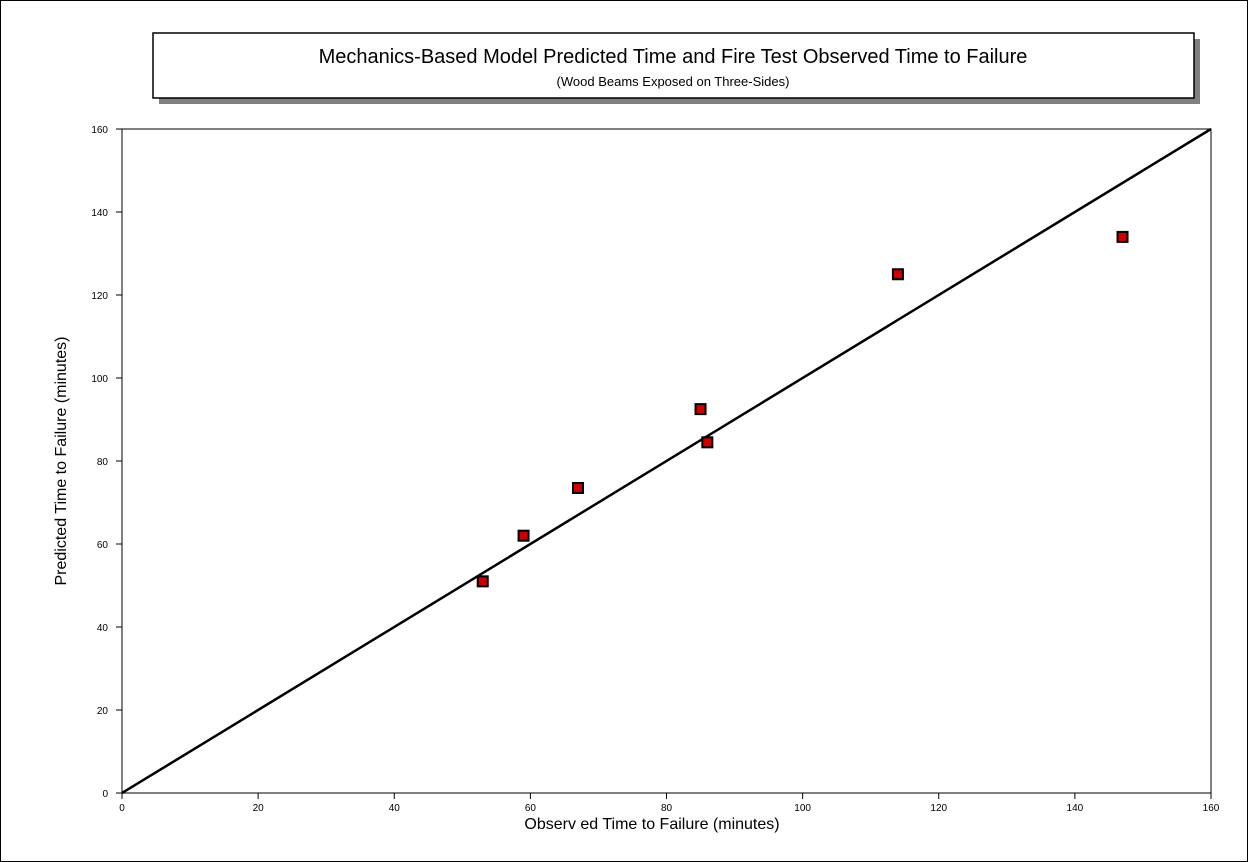 Image resolution: width=1248 pixels, height=862 pixels. I want to click on x-tick-label: 40, so click(395, 808).